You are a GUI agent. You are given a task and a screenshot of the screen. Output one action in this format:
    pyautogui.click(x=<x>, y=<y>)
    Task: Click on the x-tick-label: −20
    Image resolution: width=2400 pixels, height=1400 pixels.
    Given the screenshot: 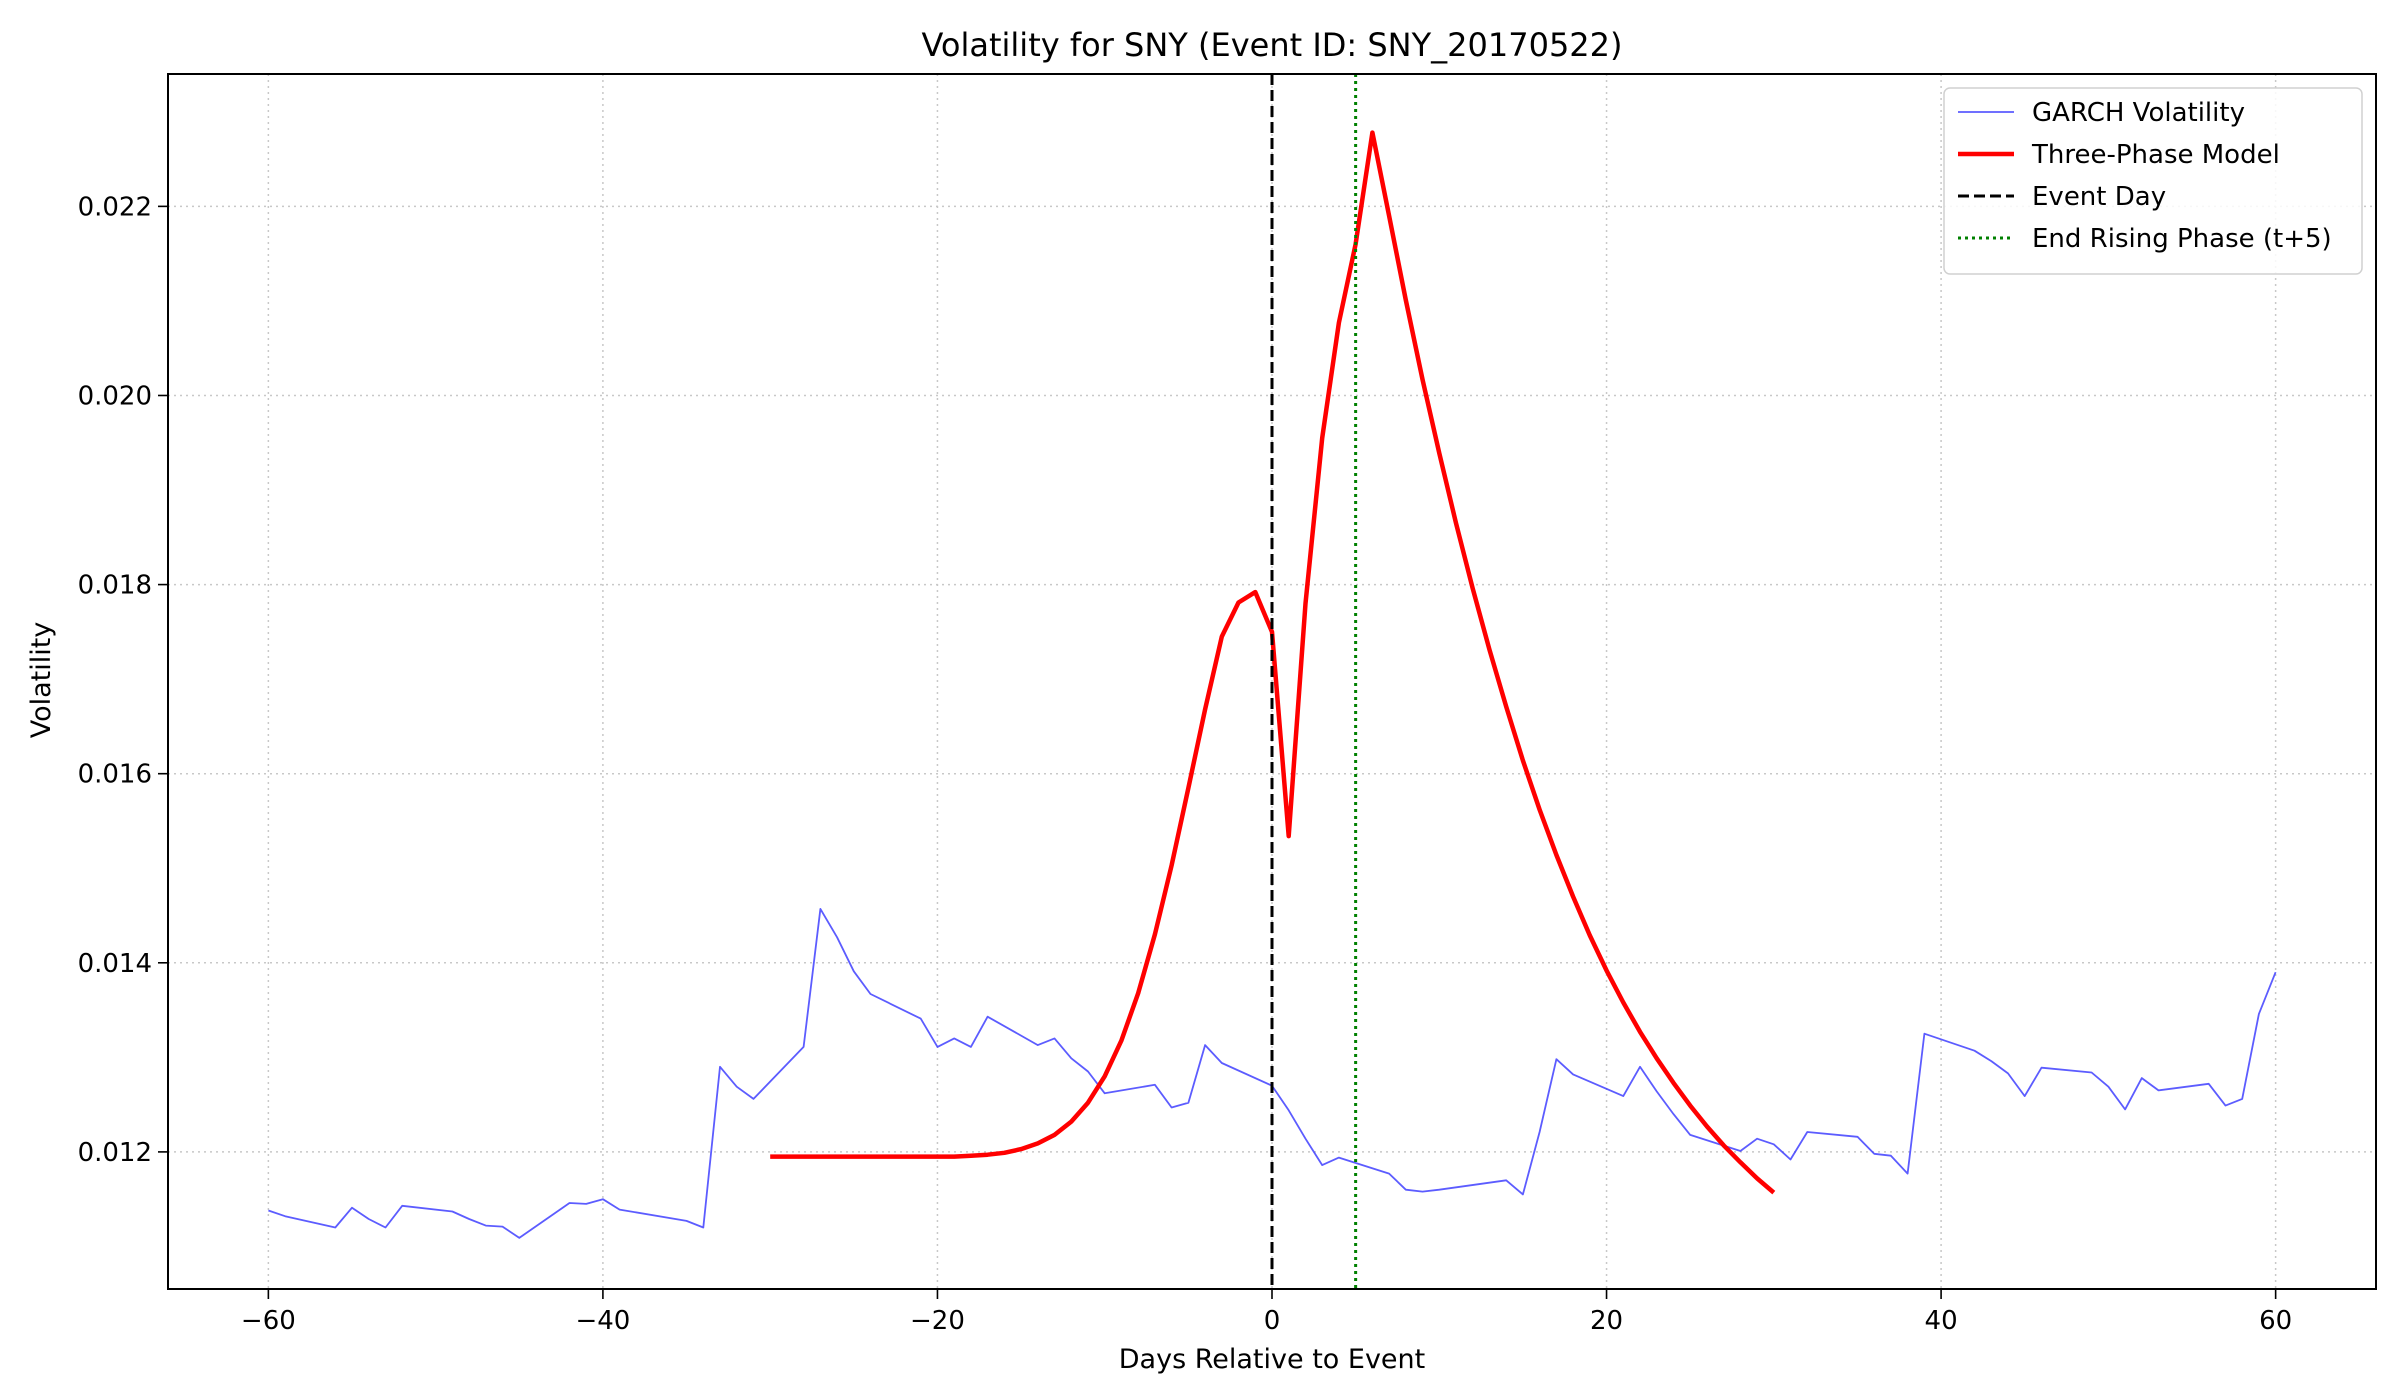 What is the action you would take?
    pyautogui.click(x=937, y=1321)
    